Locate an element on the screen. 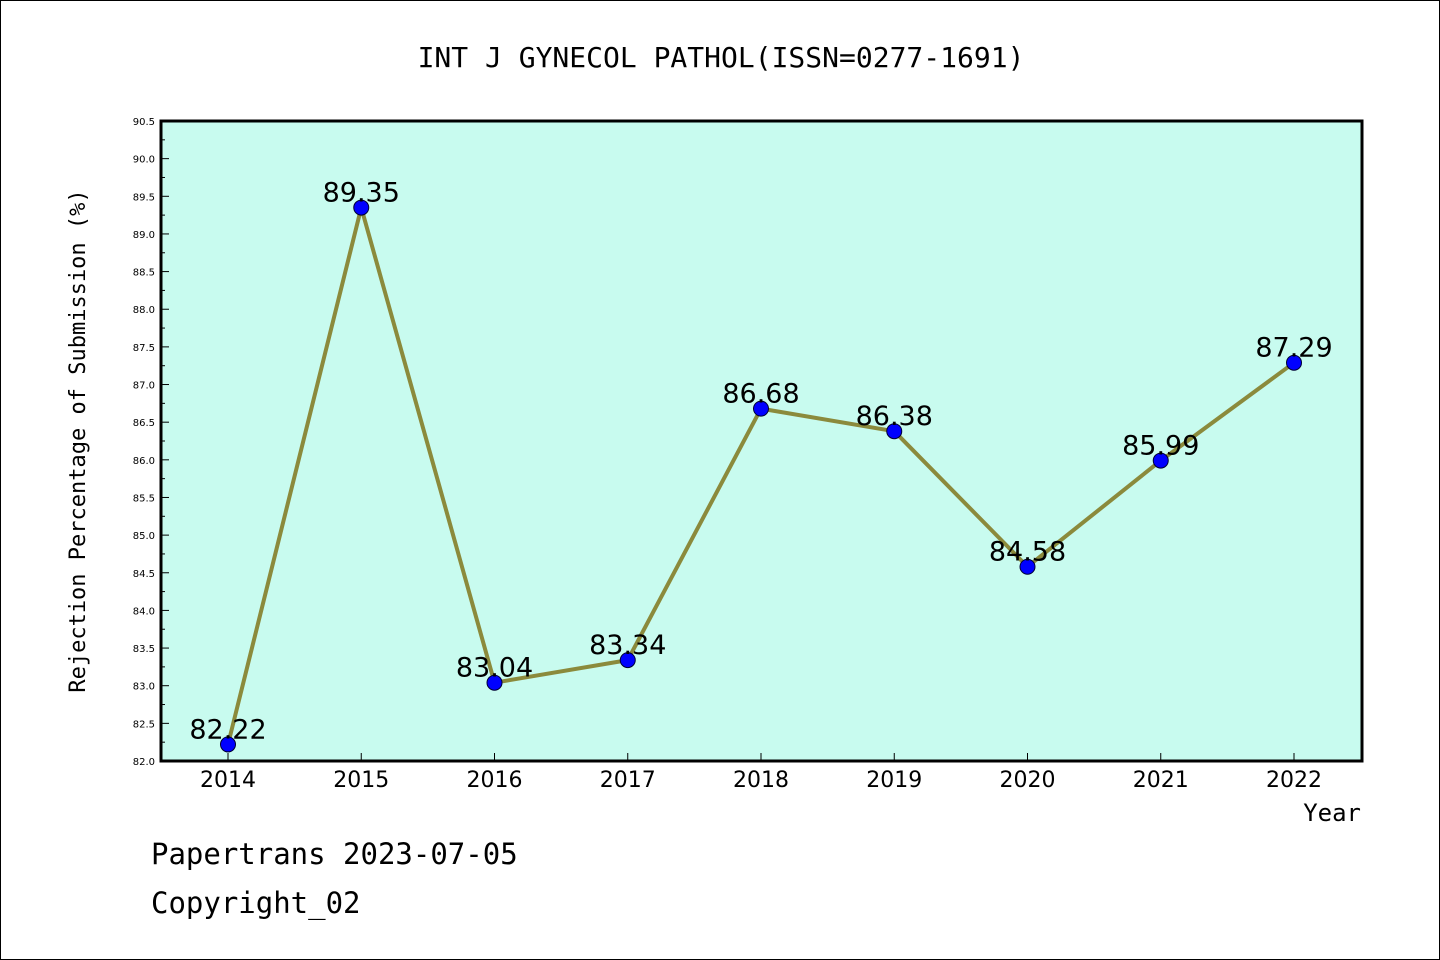 This screenshot has height=960, width=1440. data-label: 85.99 is located at coordinates (1160, 446).